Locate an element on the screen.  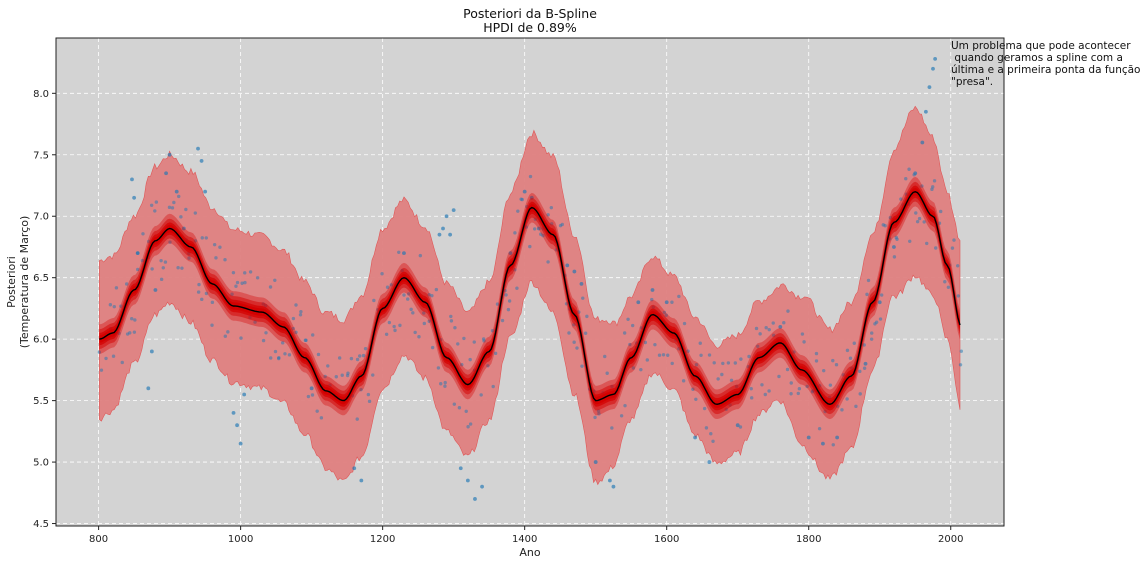
x-tick-label: 1000 is located at coordinates (240, 539).